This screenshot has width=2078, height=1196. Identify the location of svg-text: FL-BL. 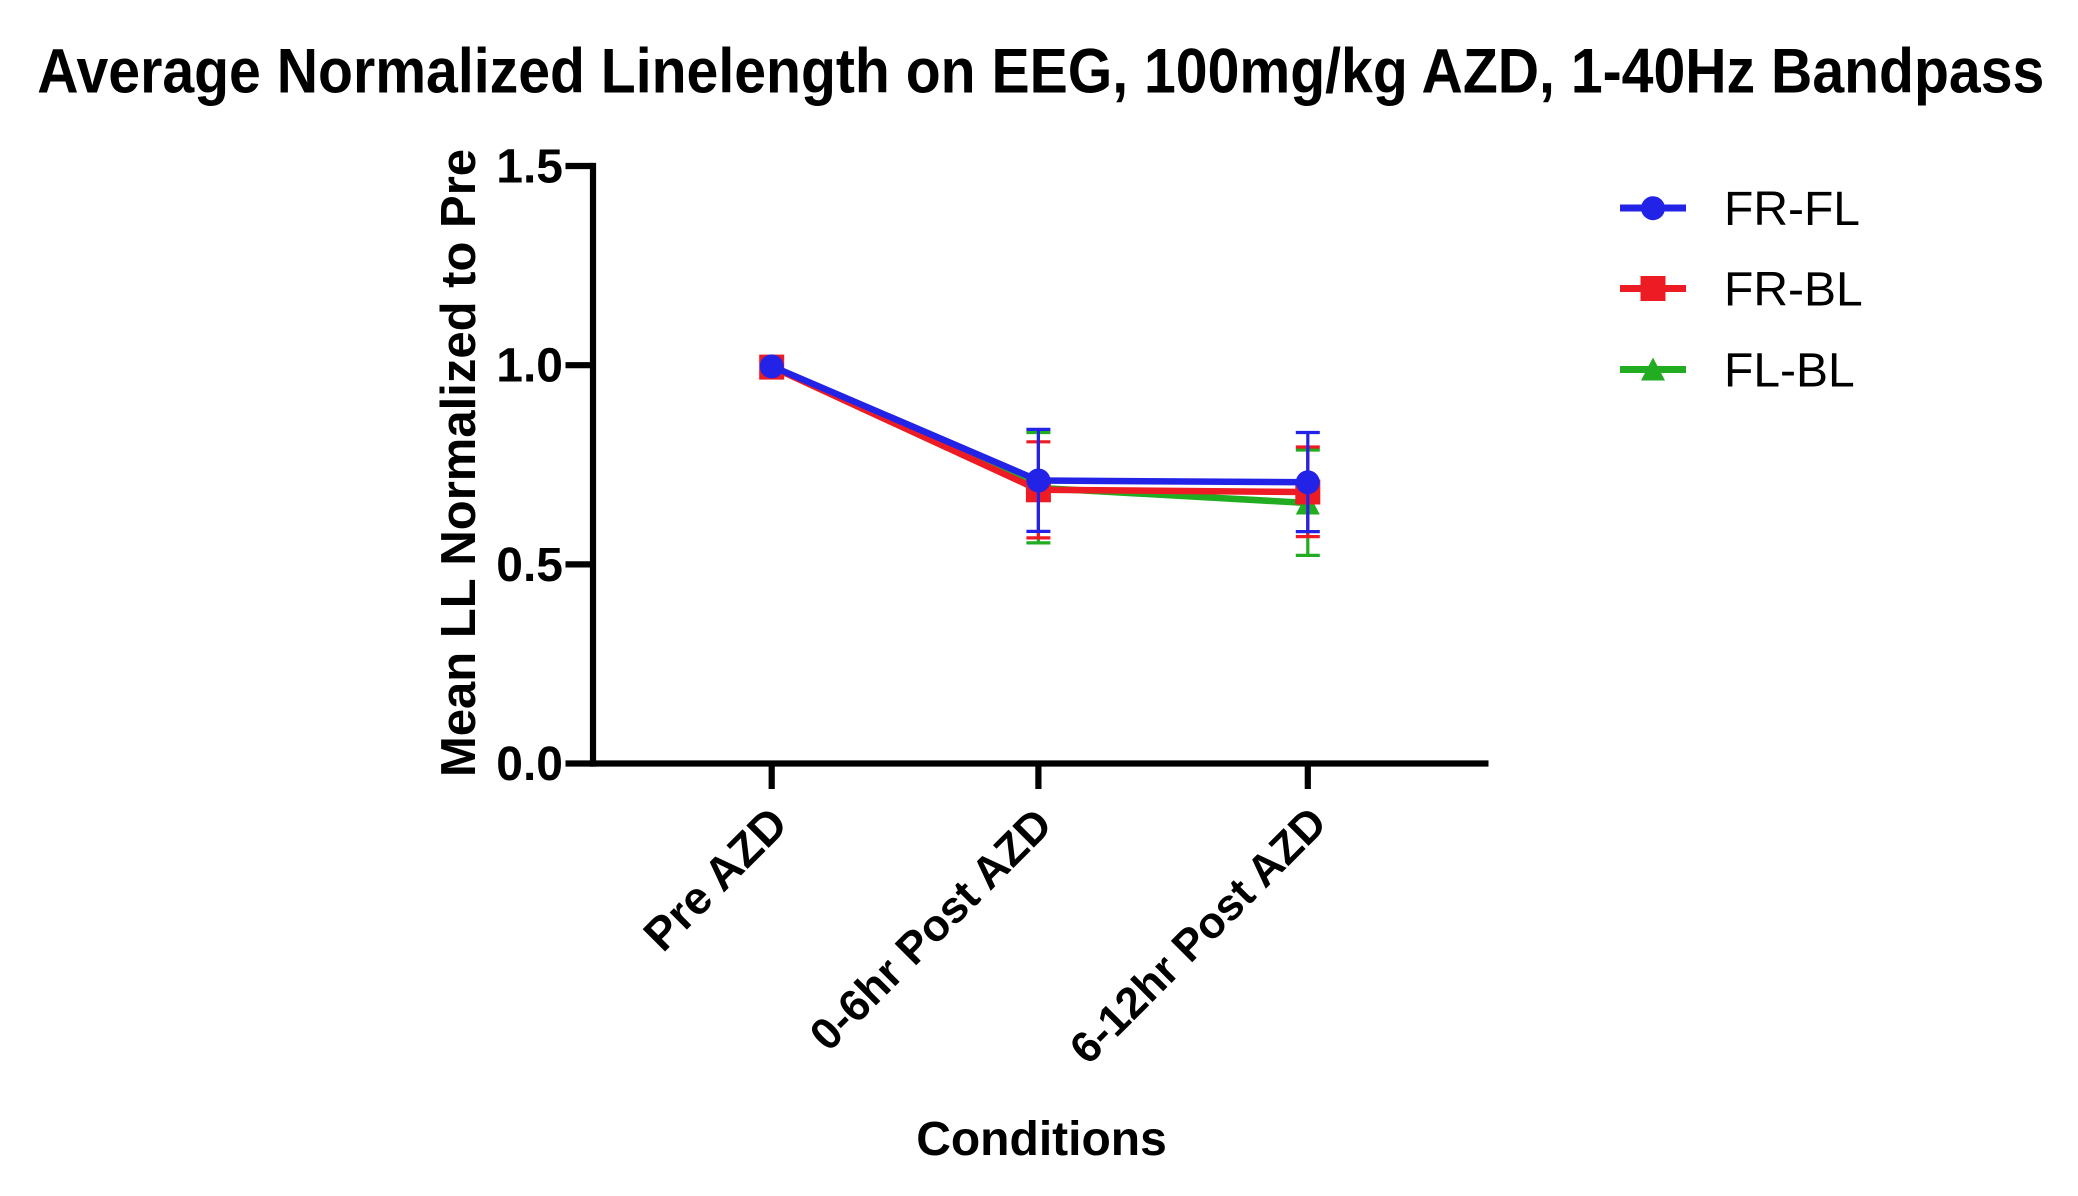
(1789, 371).